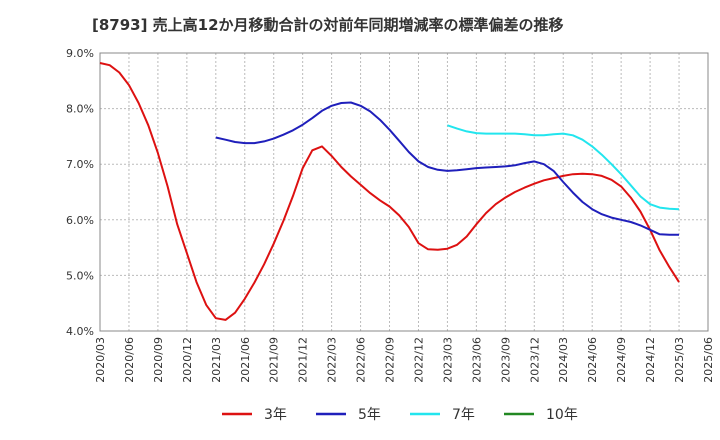 The width and height of the screenshot is (720, 440). I want to click on x-tick-label: 2021/12, so click(303, 360).